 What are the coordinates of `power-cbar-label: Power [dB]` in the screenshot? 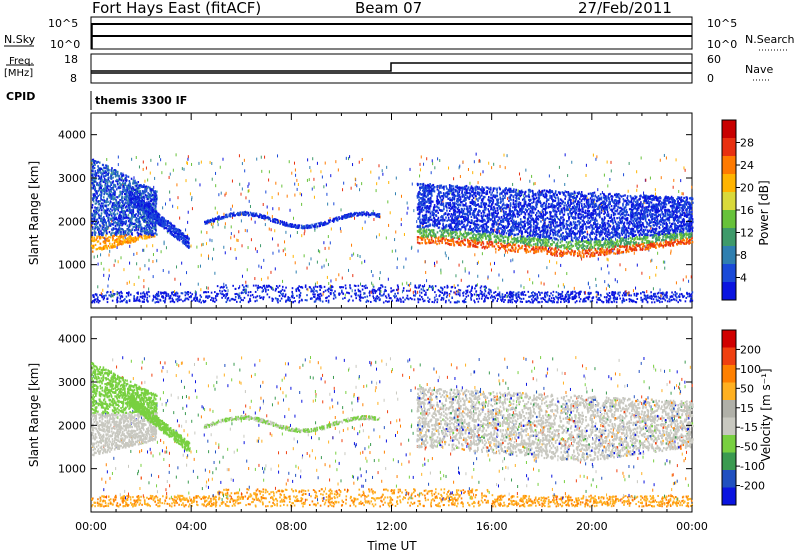 It's located at (764, 212).